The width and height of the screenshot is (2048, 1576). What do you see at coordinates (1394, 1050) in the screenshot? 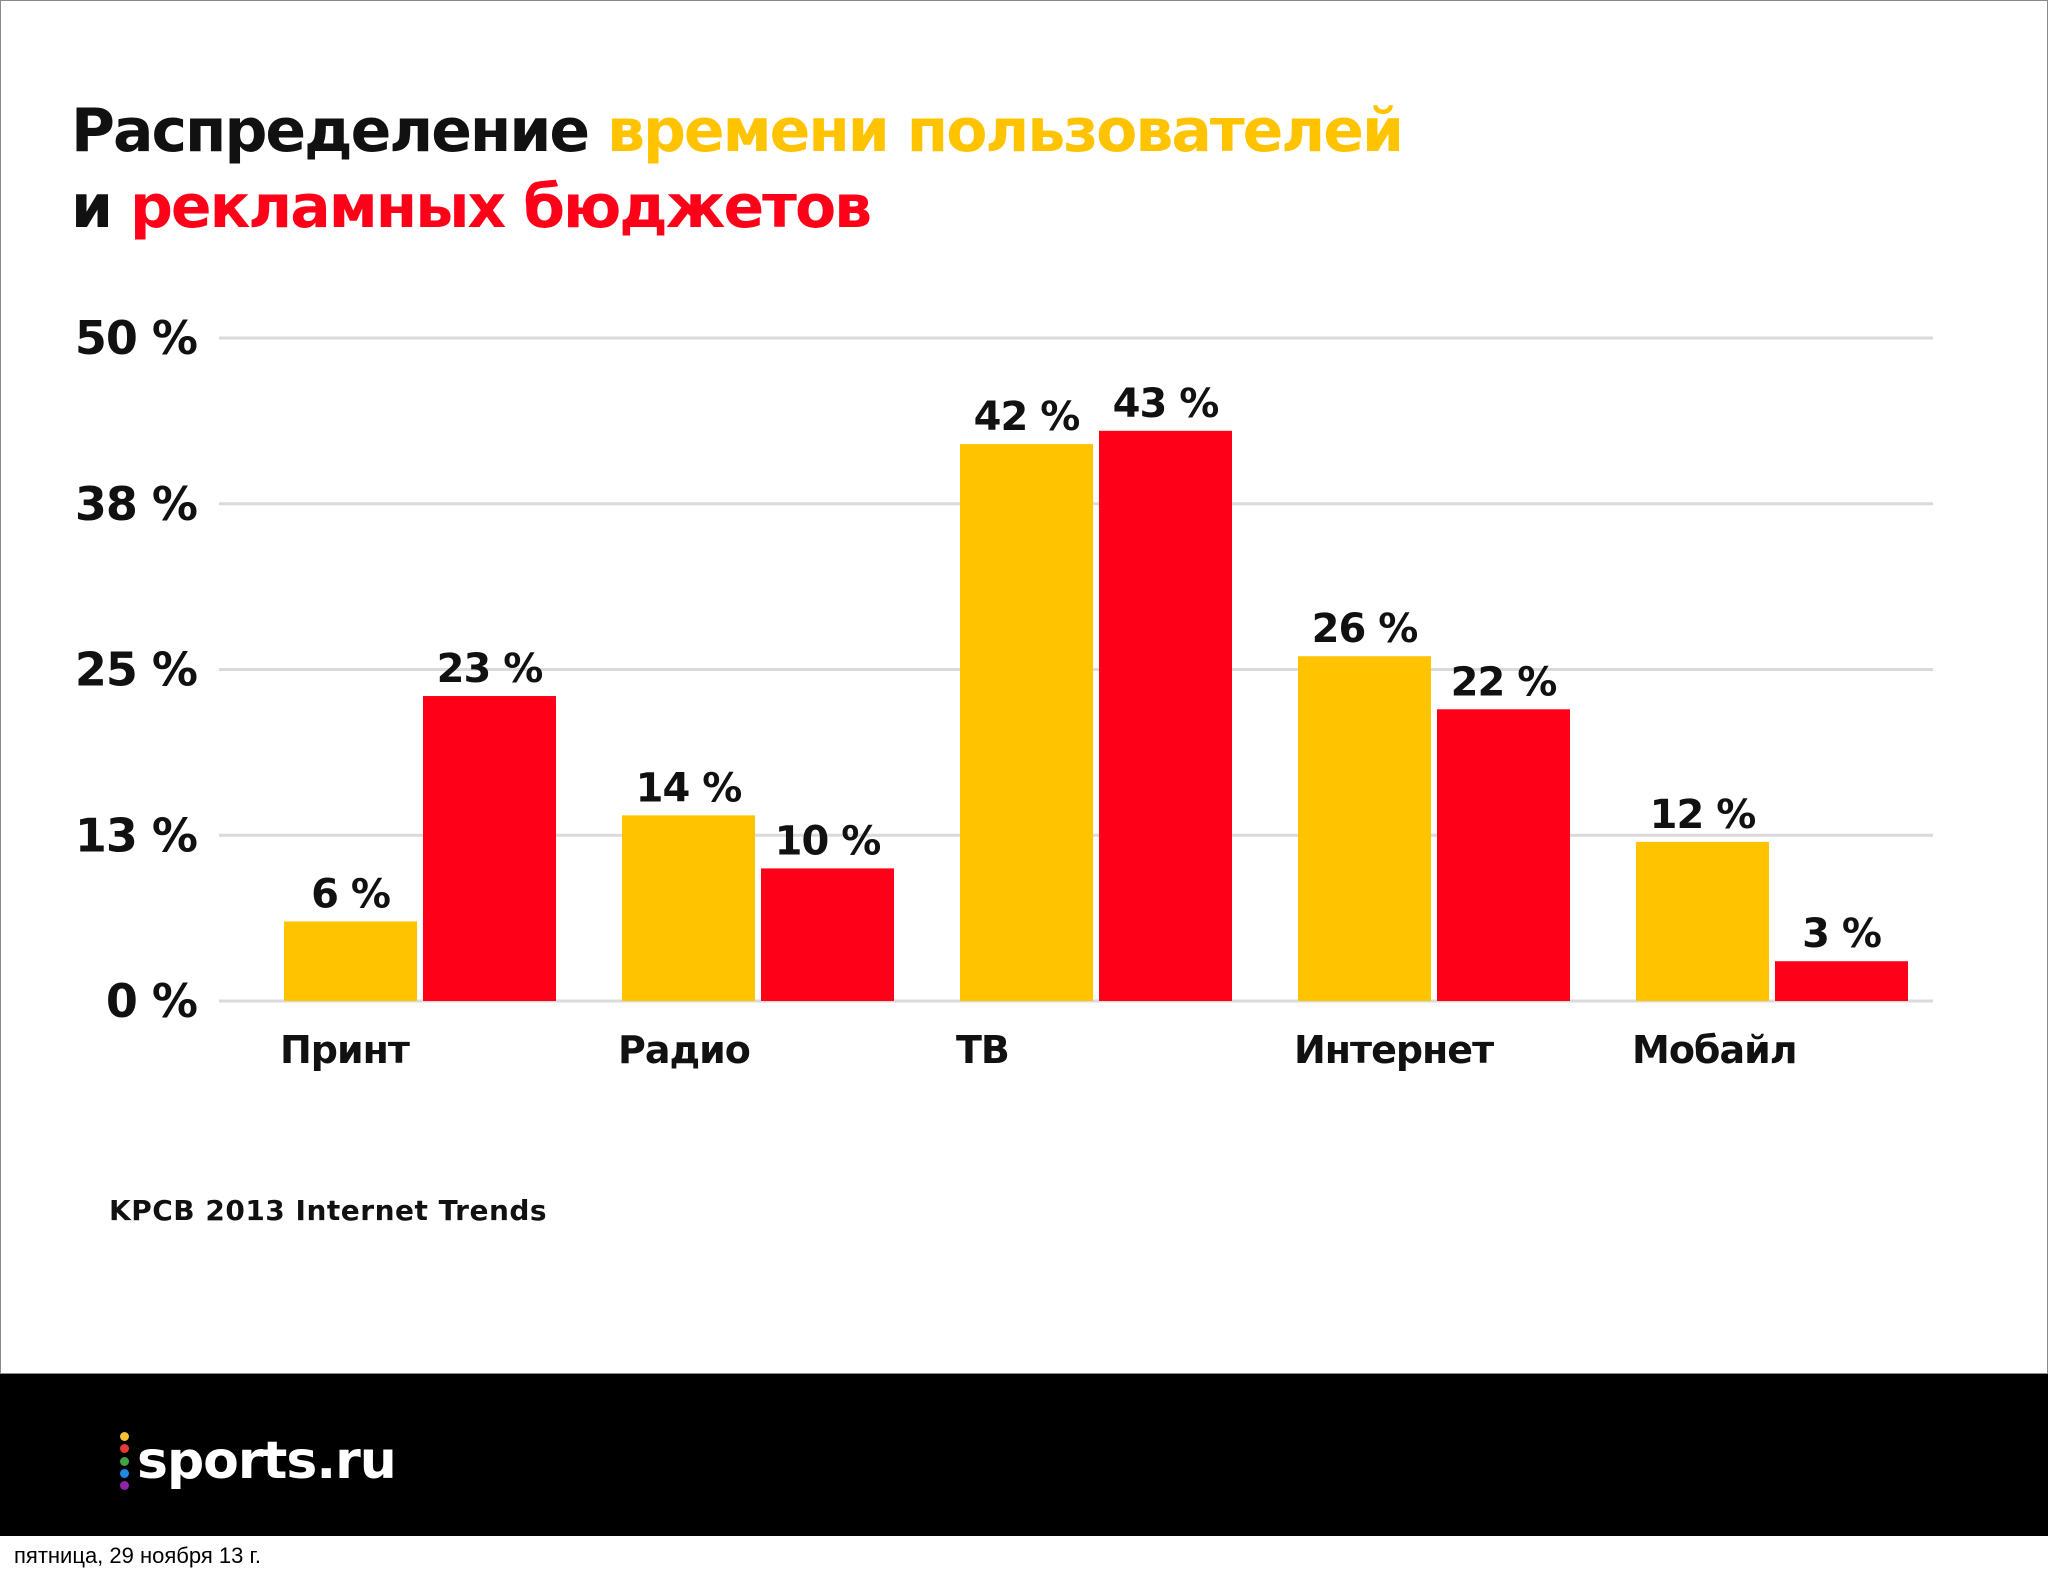
I see `x-tick-label: Интернет` at bounding box center [1394, 1050].